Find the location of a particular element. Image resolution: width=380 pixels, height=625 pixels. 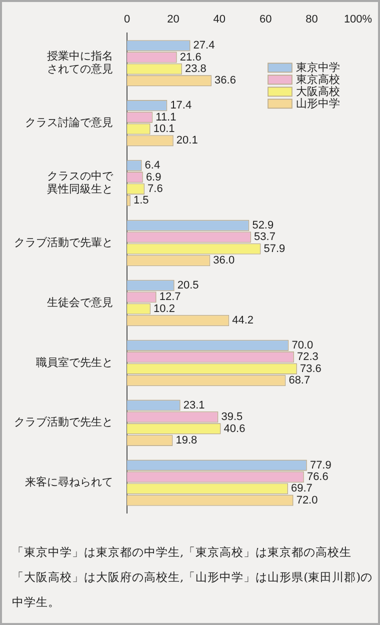

data-label: 57.9 is located at coordinates (275, 248).